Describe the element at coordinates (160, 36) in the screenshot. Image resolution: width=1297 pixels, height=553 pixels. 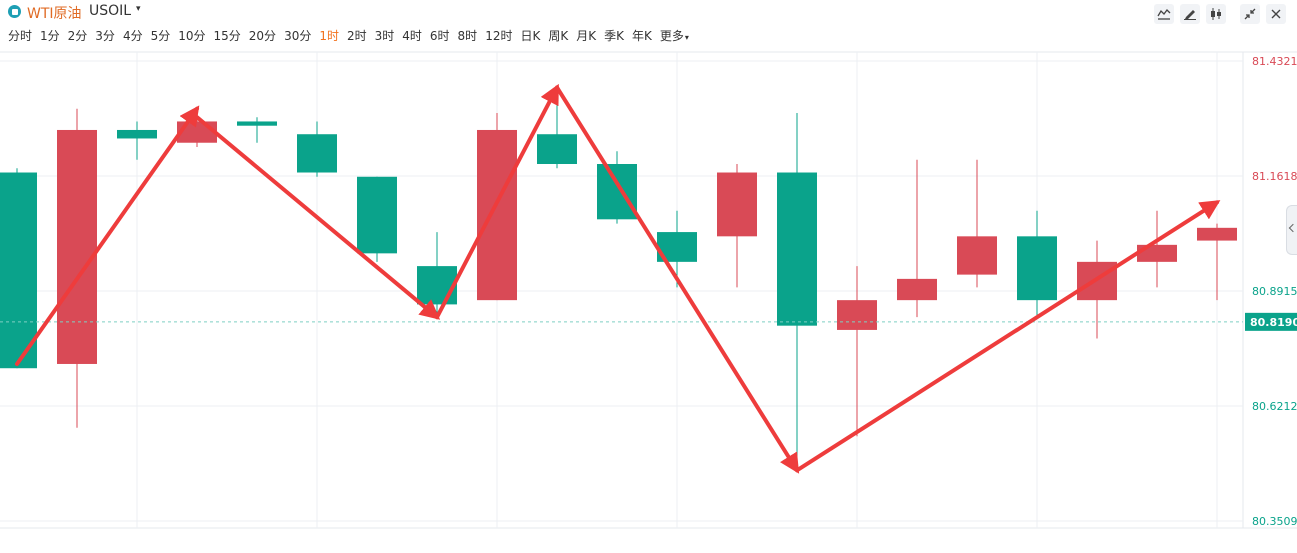
I see `period-tab: 5分` at that location.